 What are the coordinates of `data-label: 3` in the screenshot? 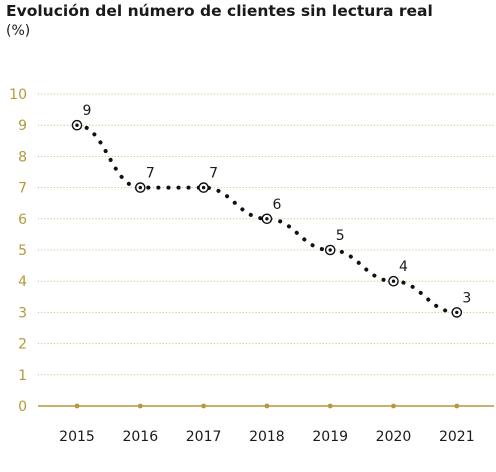 It's located at (466, 298).